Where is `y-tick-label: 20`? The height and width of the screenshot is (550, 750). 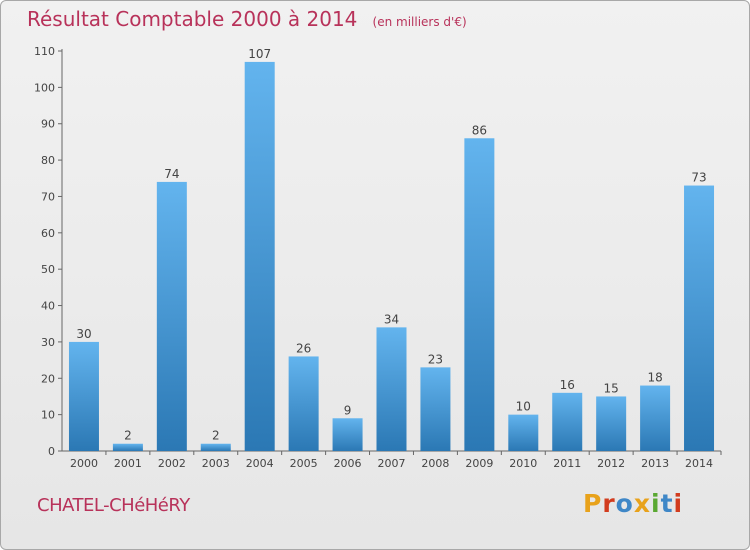
y-tick-label: 20 is located at coordinates (48, 378).